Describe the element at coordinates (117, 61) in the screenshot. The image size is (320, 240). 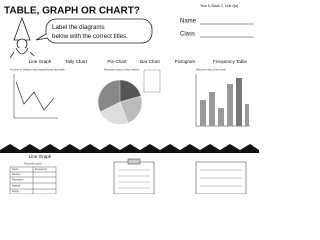
I see `label: Pie Chart` at that location.